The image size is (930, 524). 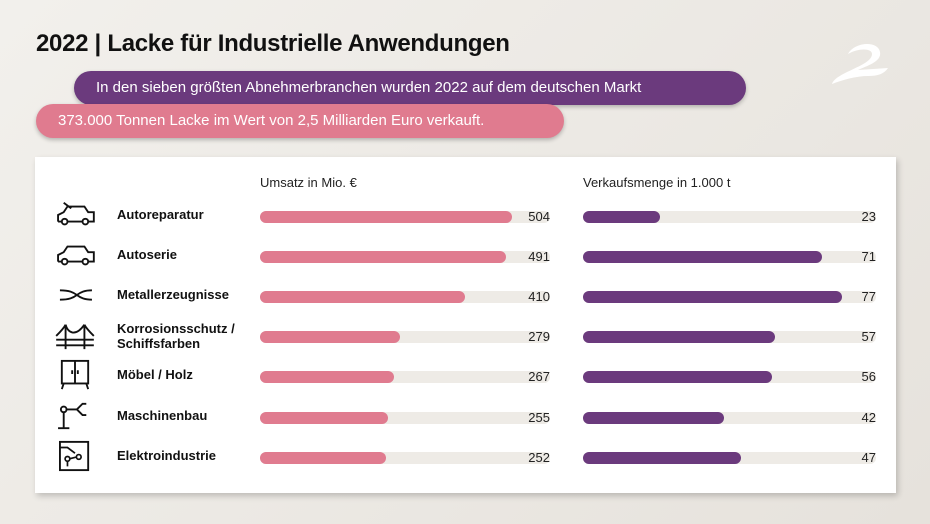 I want to click on category-label: Maschinenbau, so click(x=162, y=415).